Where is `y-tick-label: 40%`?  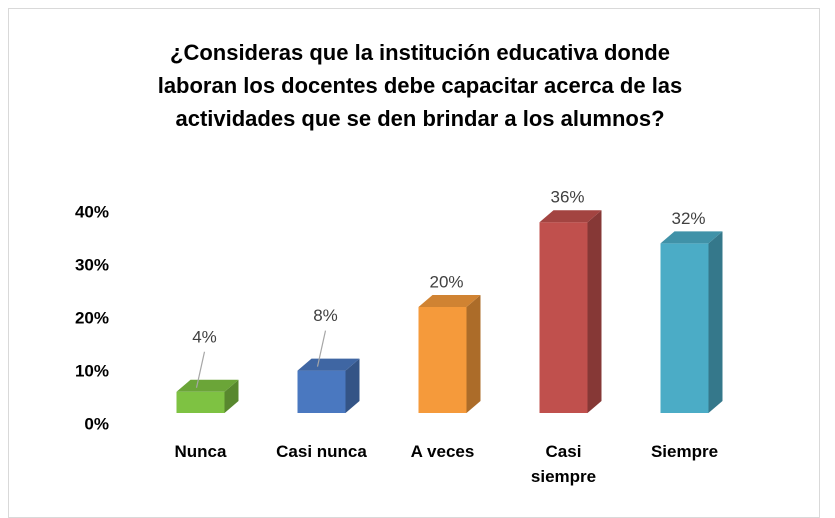
y-tick-label: 40% is located at coordinates (92, 211).